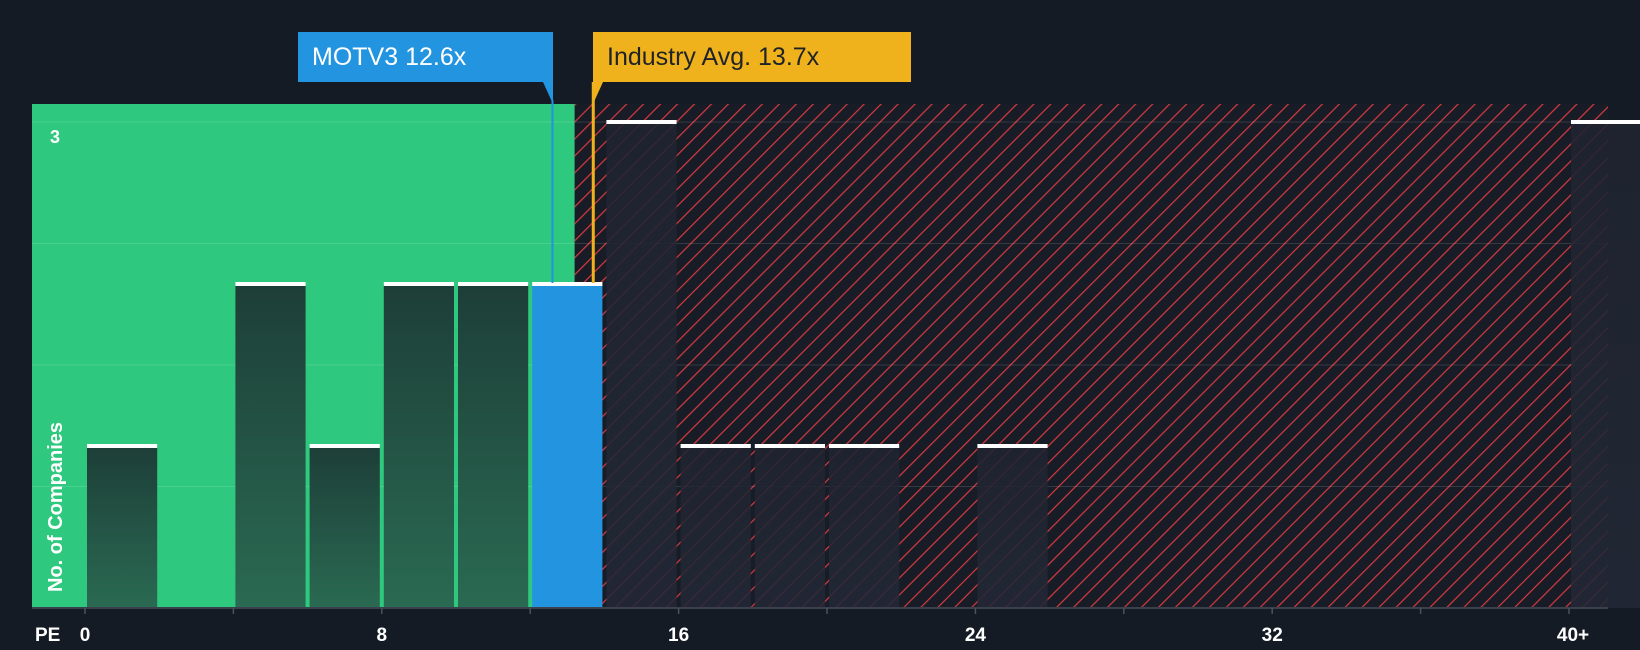 The height and width of the screenshot is (650, 1640). Describe the element at coordinates (713, 57) in the screenshot. I see `industry-avg-callout: Industry Avg. 13.7x` at that location.